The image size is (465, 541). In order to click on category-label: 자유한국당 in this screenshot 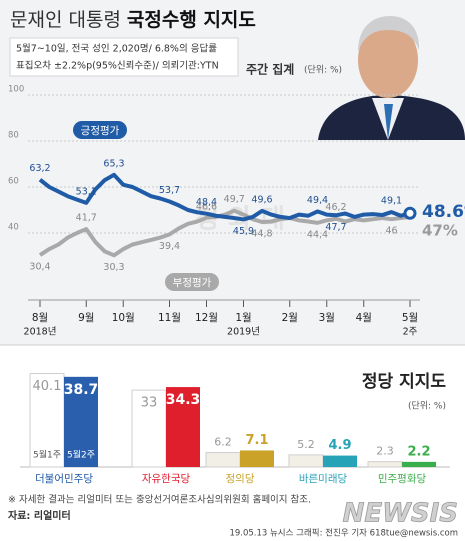, I will do `click(166, 479)`.